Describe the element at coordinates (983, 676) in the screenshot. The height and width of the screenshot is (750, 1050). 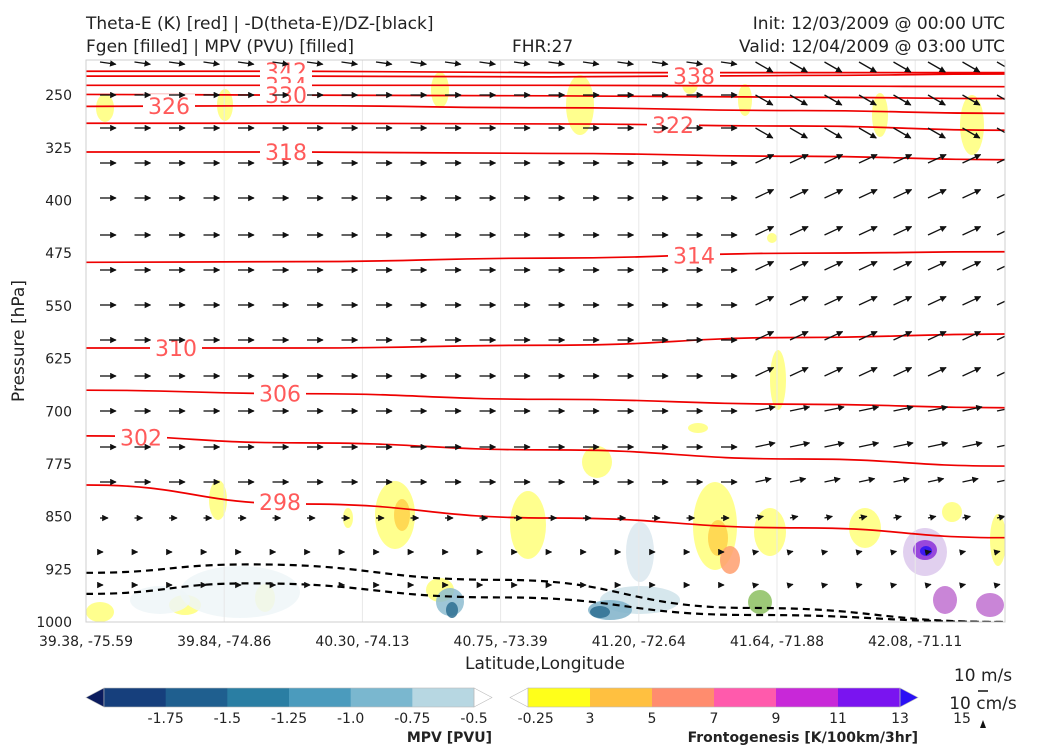
I see `wind-key-horizontal: 10 m/s` at that location.